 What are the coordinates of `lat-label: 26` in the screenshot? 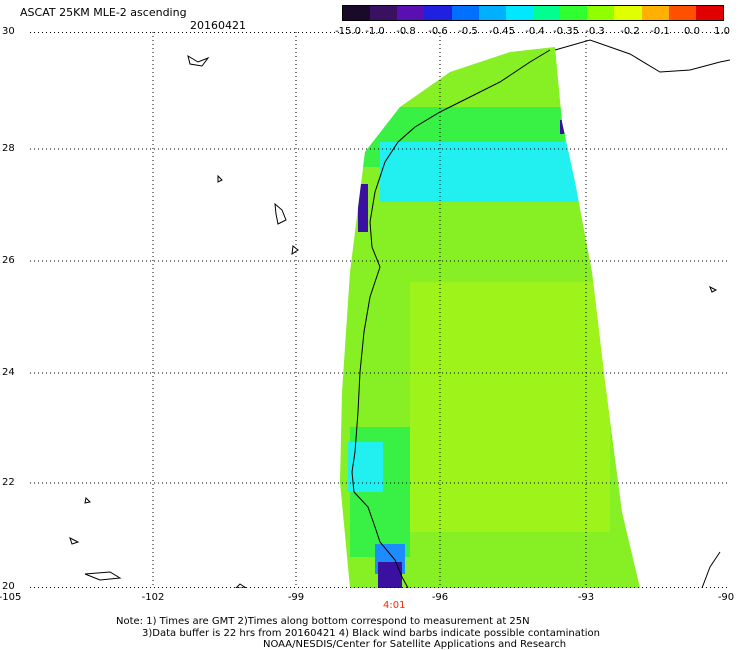 It's located at (8, 260).